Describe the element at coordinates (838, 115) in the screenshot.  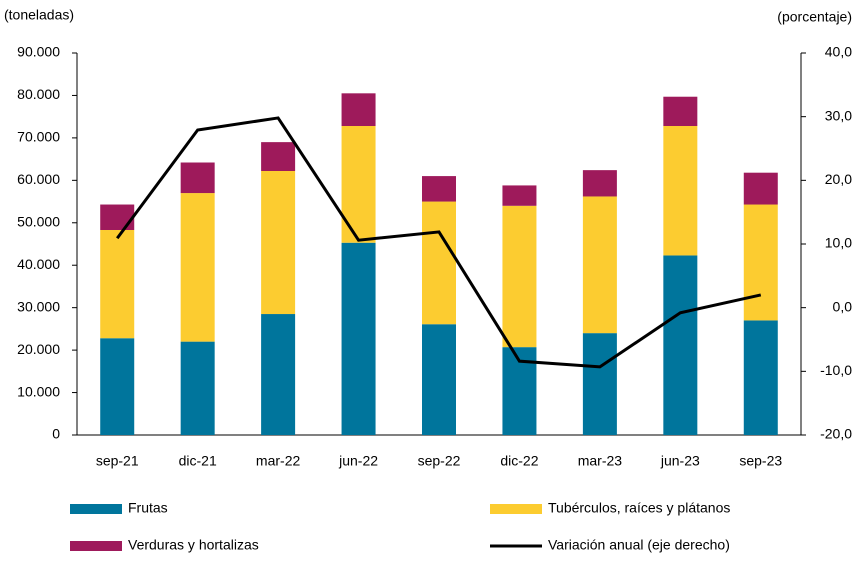
I see `y2-tick-label: 30,0` at that location.